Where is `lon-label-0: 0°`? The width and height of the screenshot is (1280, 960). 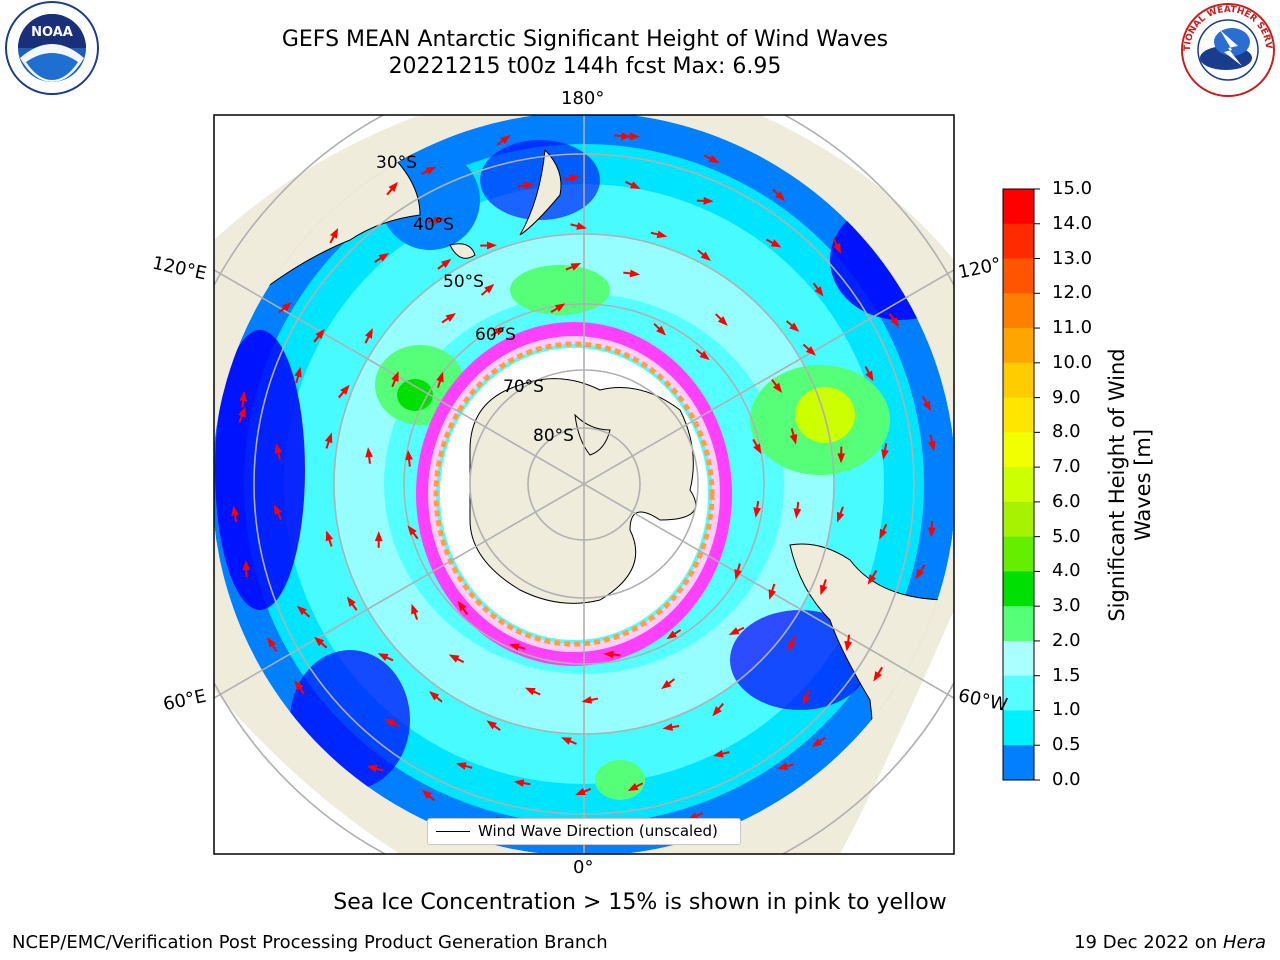
lon-label-0: 0° is located at coordinates (583, 867).